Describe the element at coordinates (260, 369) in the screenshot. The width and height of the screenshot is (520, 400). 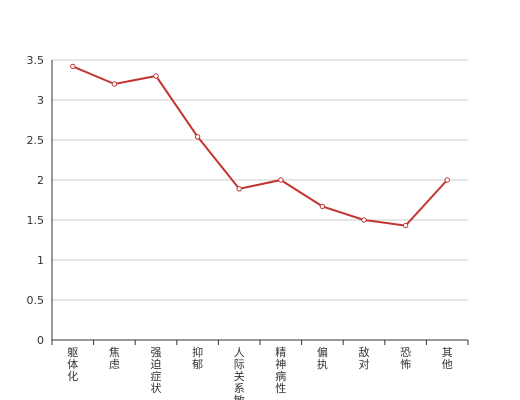
I see `x-axis: 躯体化 焦虑 强迫症状 抑郁 人际关系敏感 精神病性 偏执 敌对 恐怖 其他` at that location.